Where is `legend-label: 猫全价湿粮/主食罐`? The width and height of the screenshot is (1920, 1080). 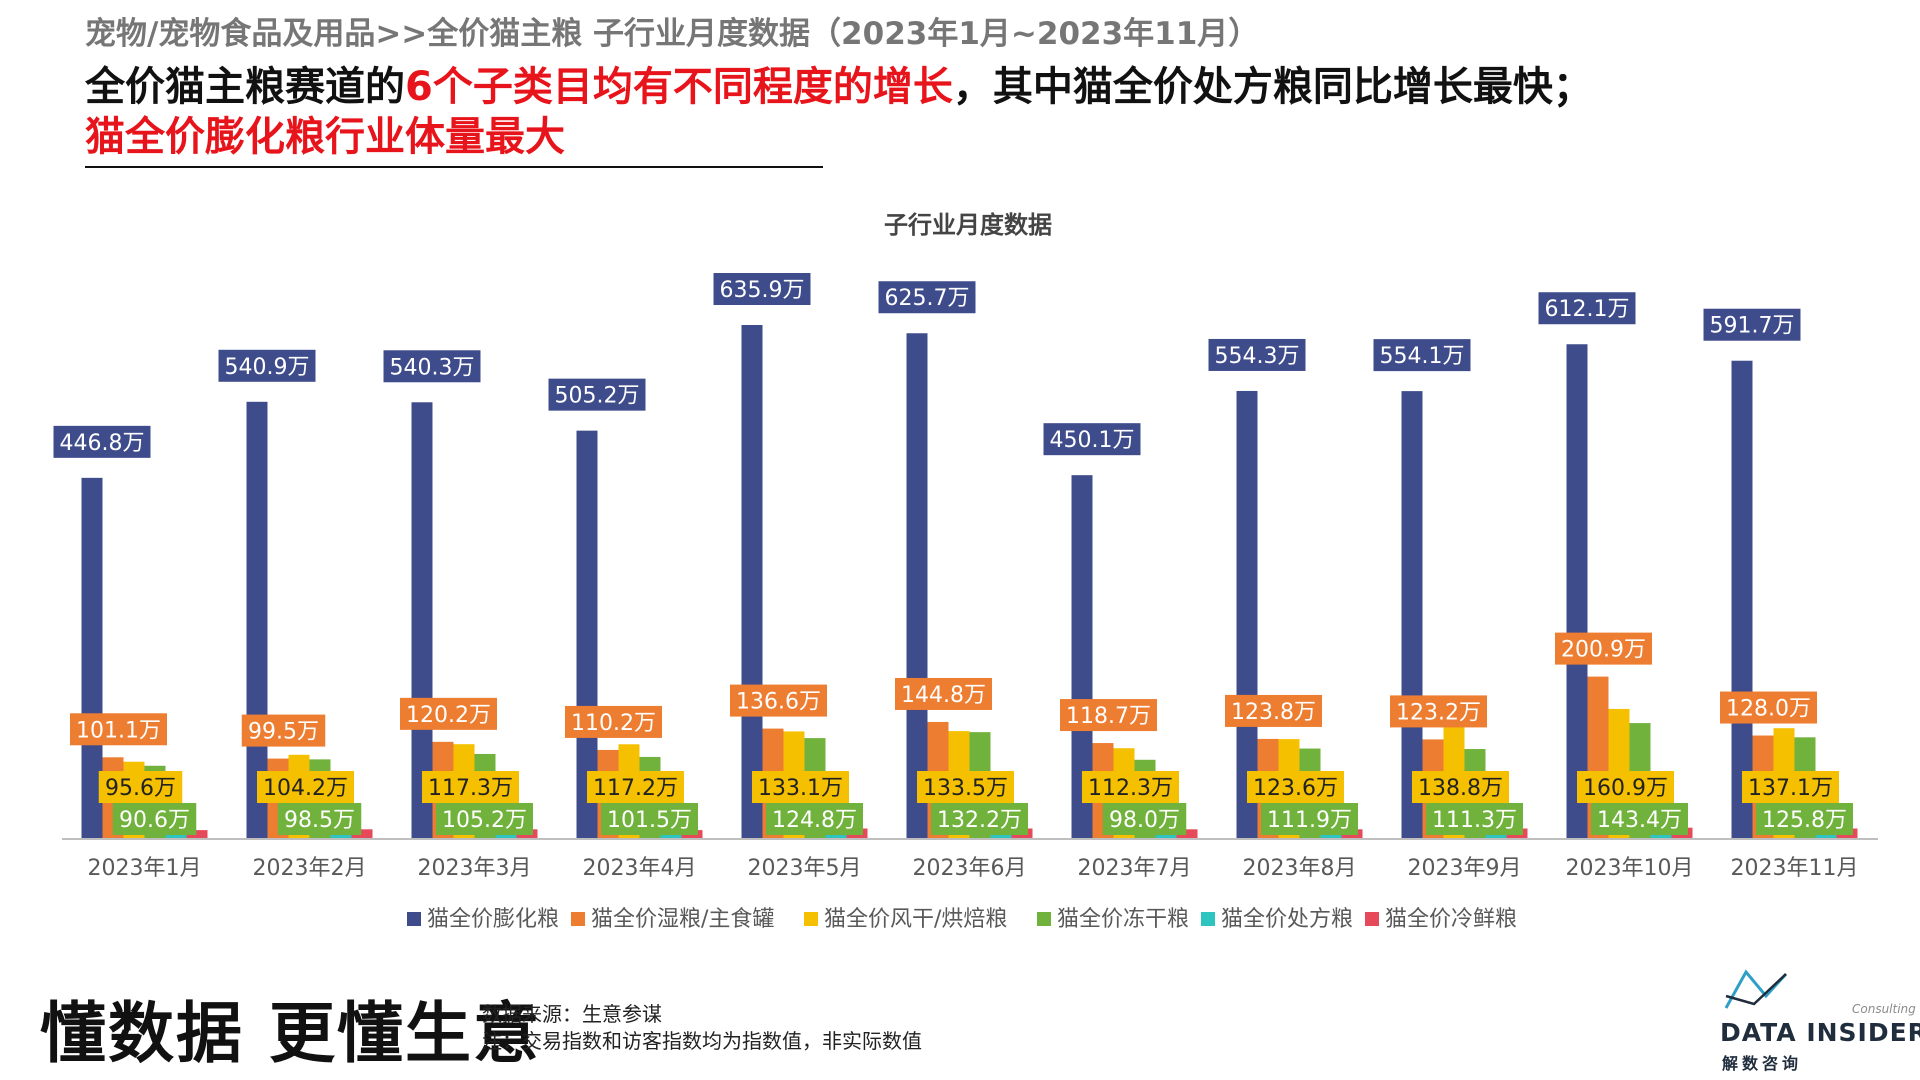 legend-label: 猫全价湿粮/主食罐 is located at coordinates (682, 919).